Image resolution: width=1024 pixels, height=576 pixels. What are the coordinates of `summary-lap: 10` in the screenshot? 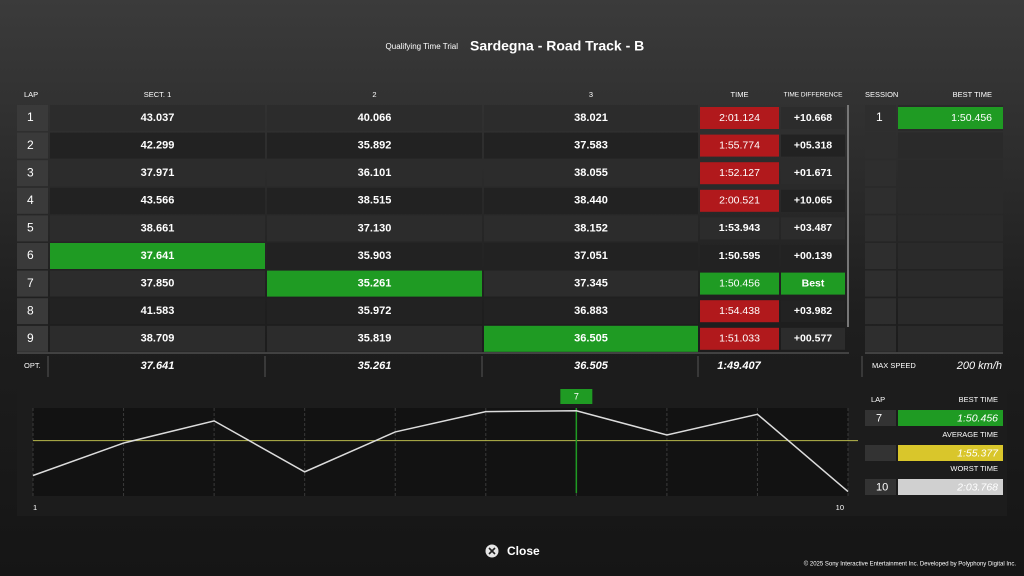 It's located at (882, 487).